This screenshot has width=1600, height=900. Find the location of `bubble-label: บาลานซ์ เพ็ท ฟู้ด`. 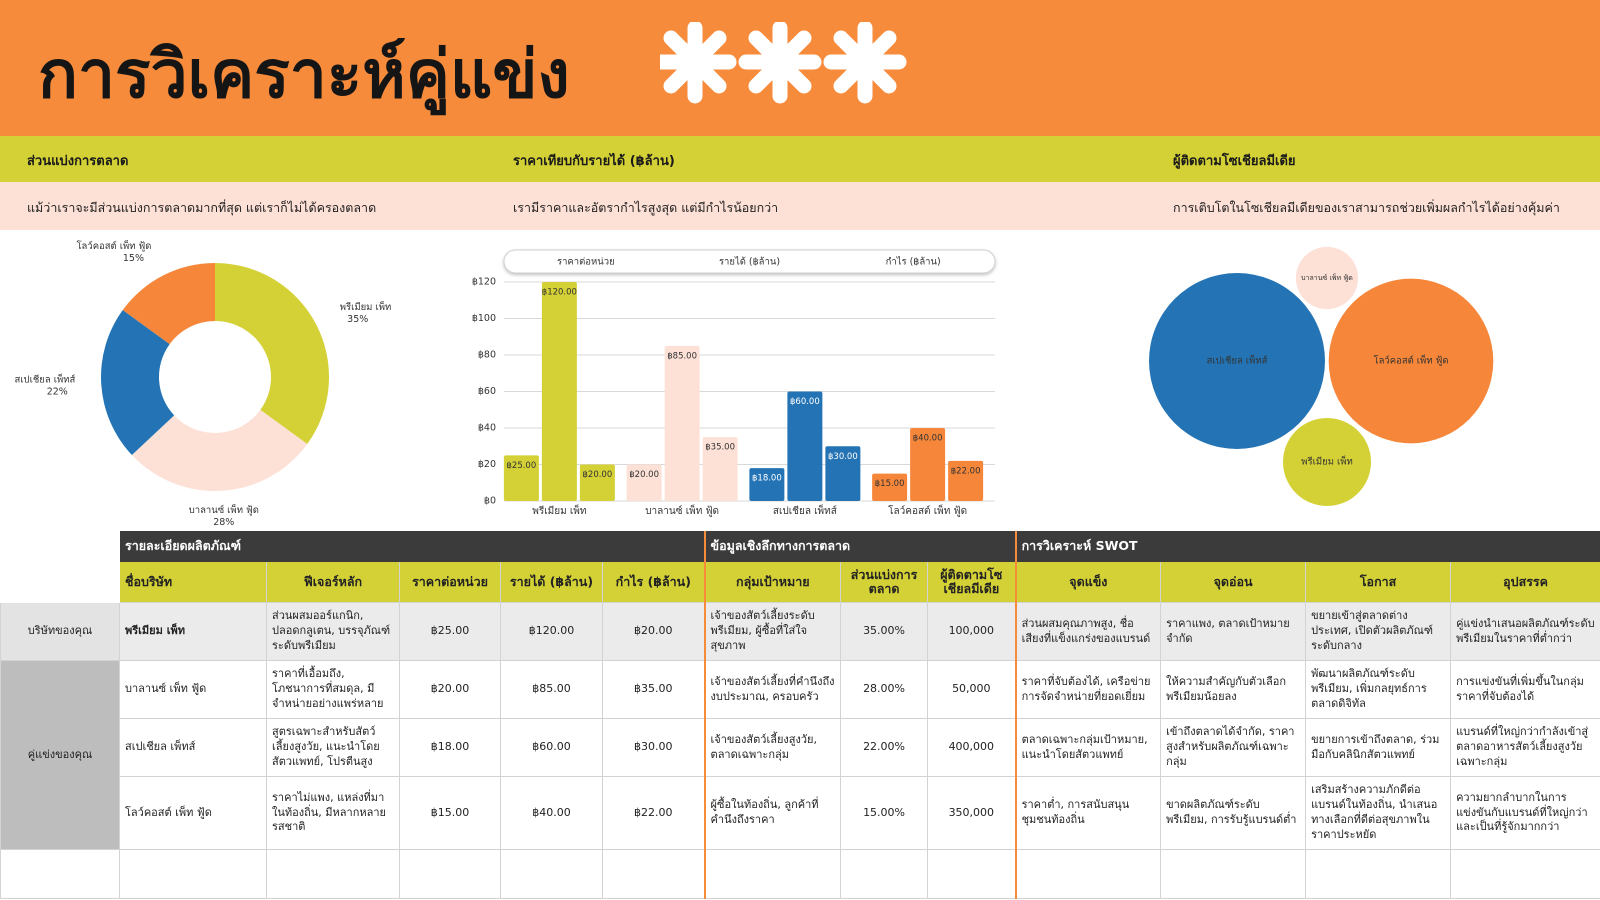

bubble-label: บาลานซ์ เพ็ท ฟู้ด is located at coordinates (1327, 277).